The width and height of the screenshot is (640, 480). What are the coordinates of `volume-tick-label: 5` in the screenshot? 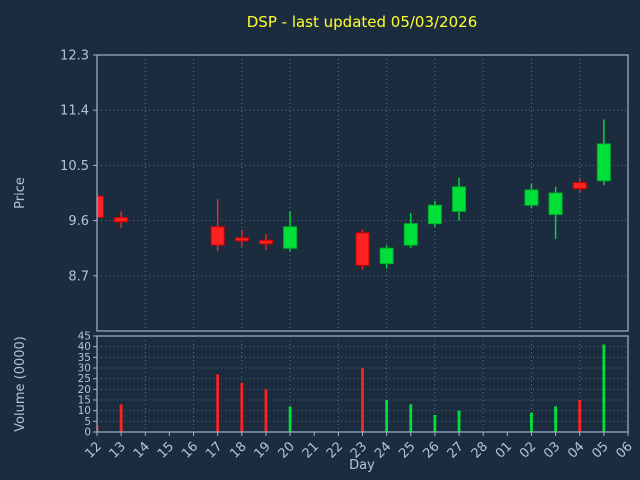 It's located at (87, 422).